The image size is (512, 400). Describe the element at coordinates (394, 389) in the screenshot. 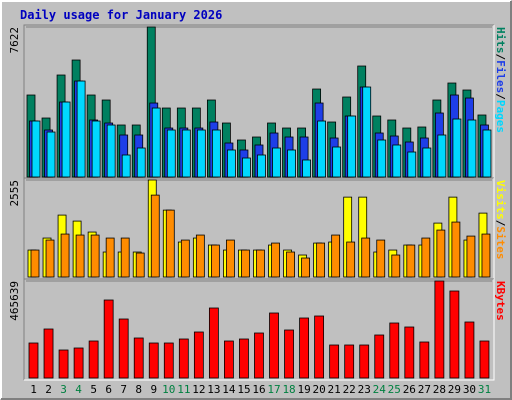

I see `x-tick-label: 25` at that location.